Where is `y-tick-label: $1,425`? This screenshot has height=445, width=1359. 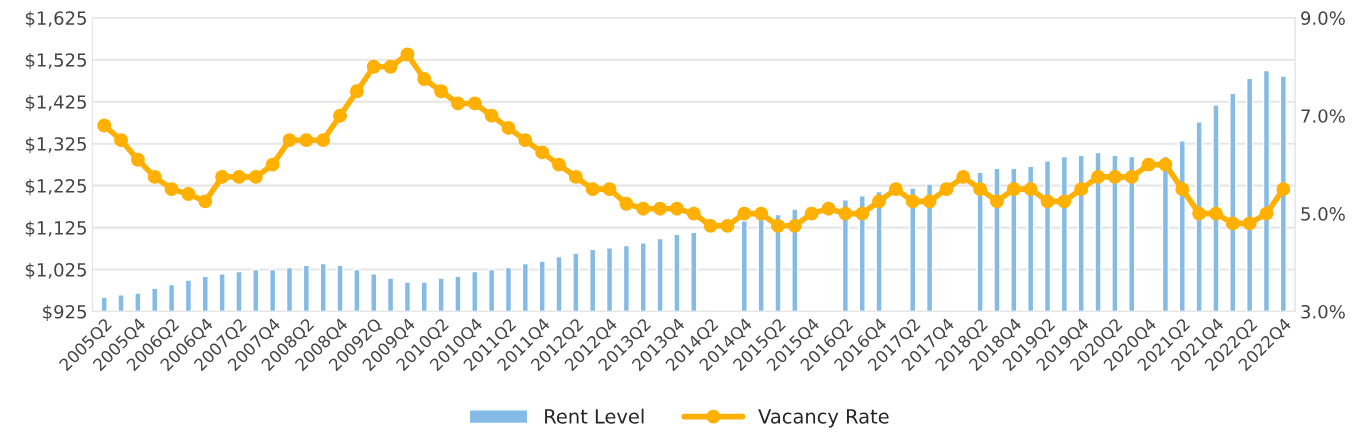
y-tick-label: $1,425 is located at coordinates (55, 103).